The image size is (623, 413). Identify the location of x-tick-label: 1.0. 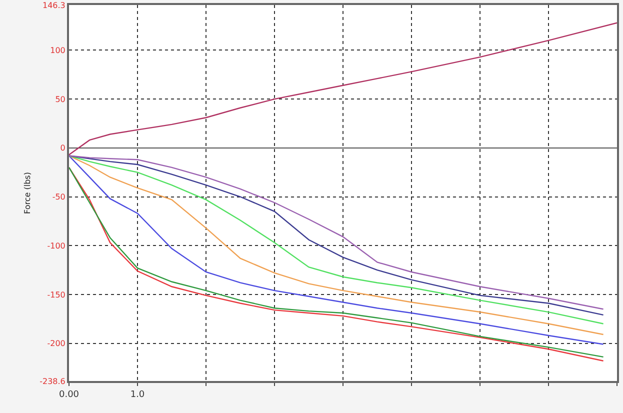
(137, 395).